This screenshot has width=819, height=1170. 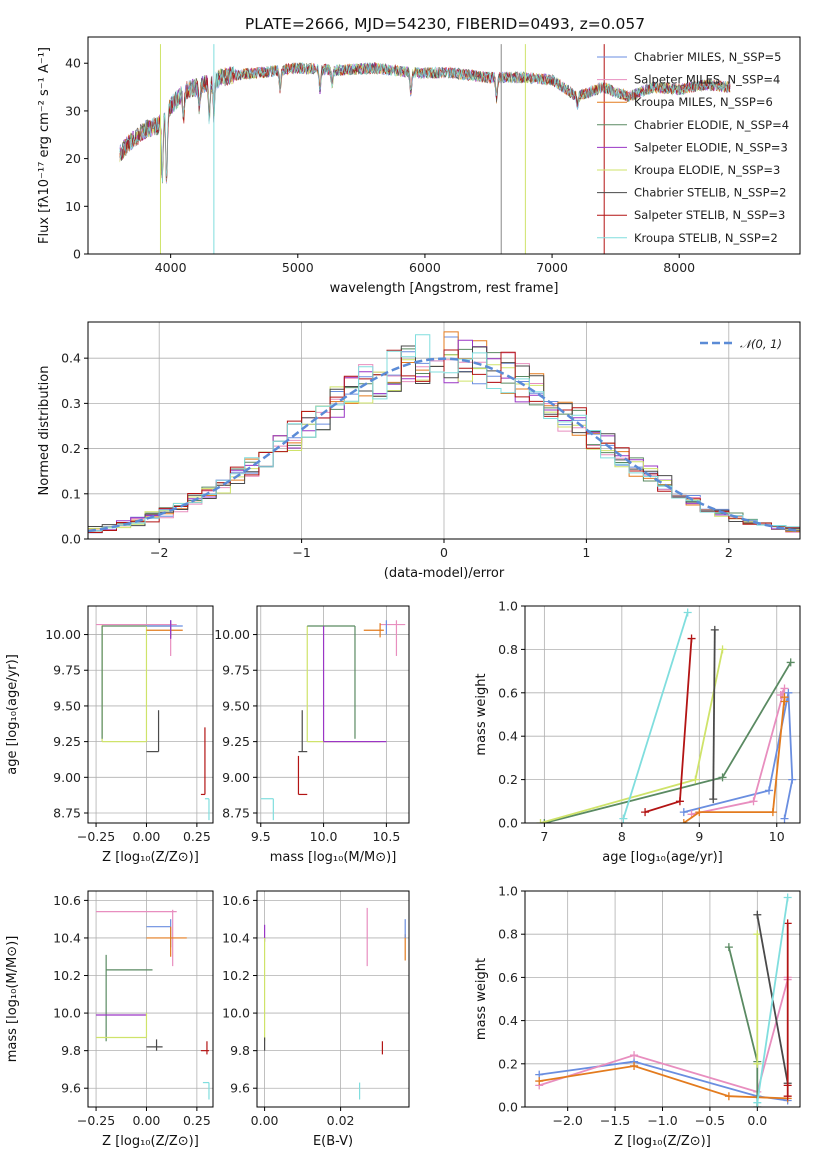 I want to click on y-tick-label: 9.6, so click(x=240, y=1088).